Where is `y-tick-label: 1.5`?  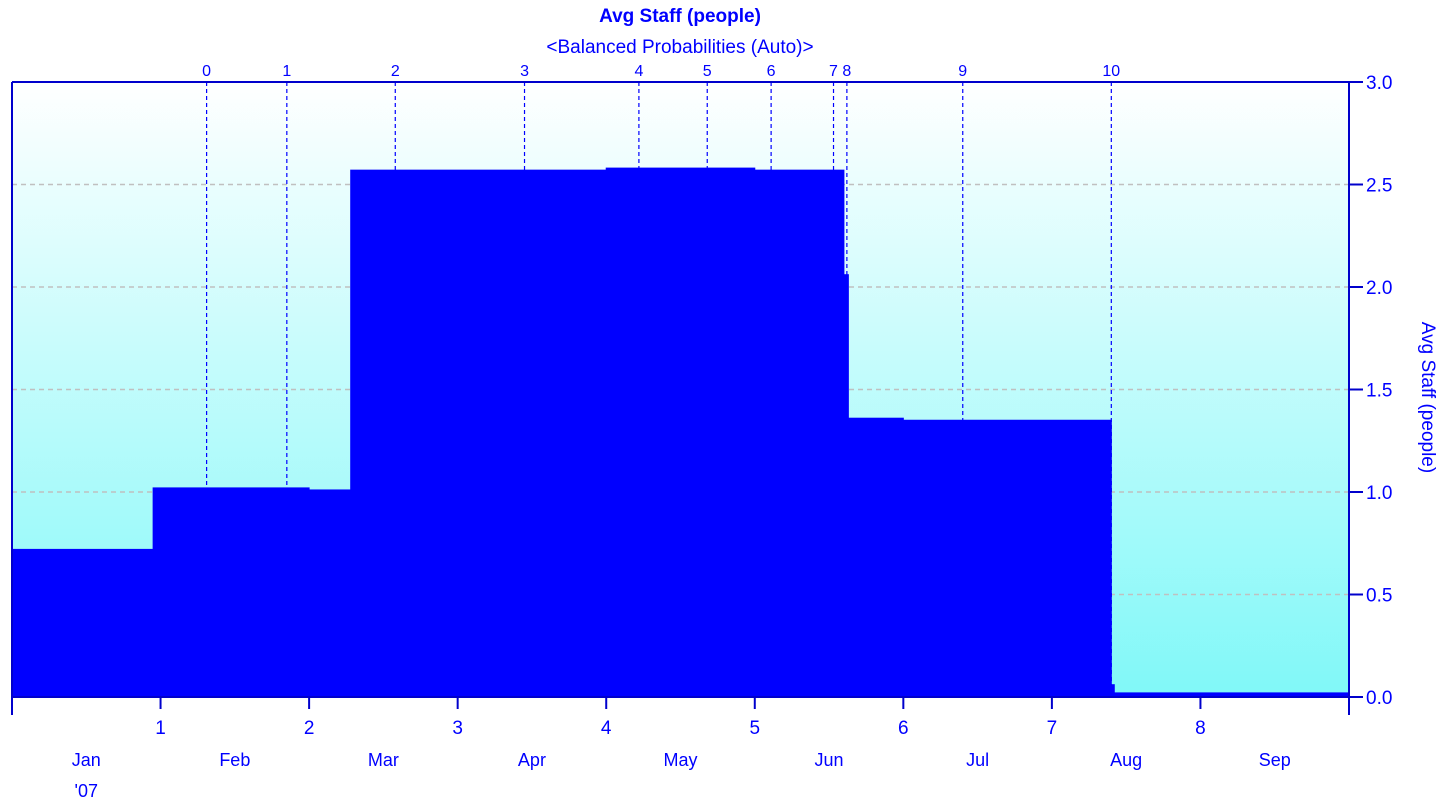 y-tick-label: 1.5 is located at coordinates (1379, 391).